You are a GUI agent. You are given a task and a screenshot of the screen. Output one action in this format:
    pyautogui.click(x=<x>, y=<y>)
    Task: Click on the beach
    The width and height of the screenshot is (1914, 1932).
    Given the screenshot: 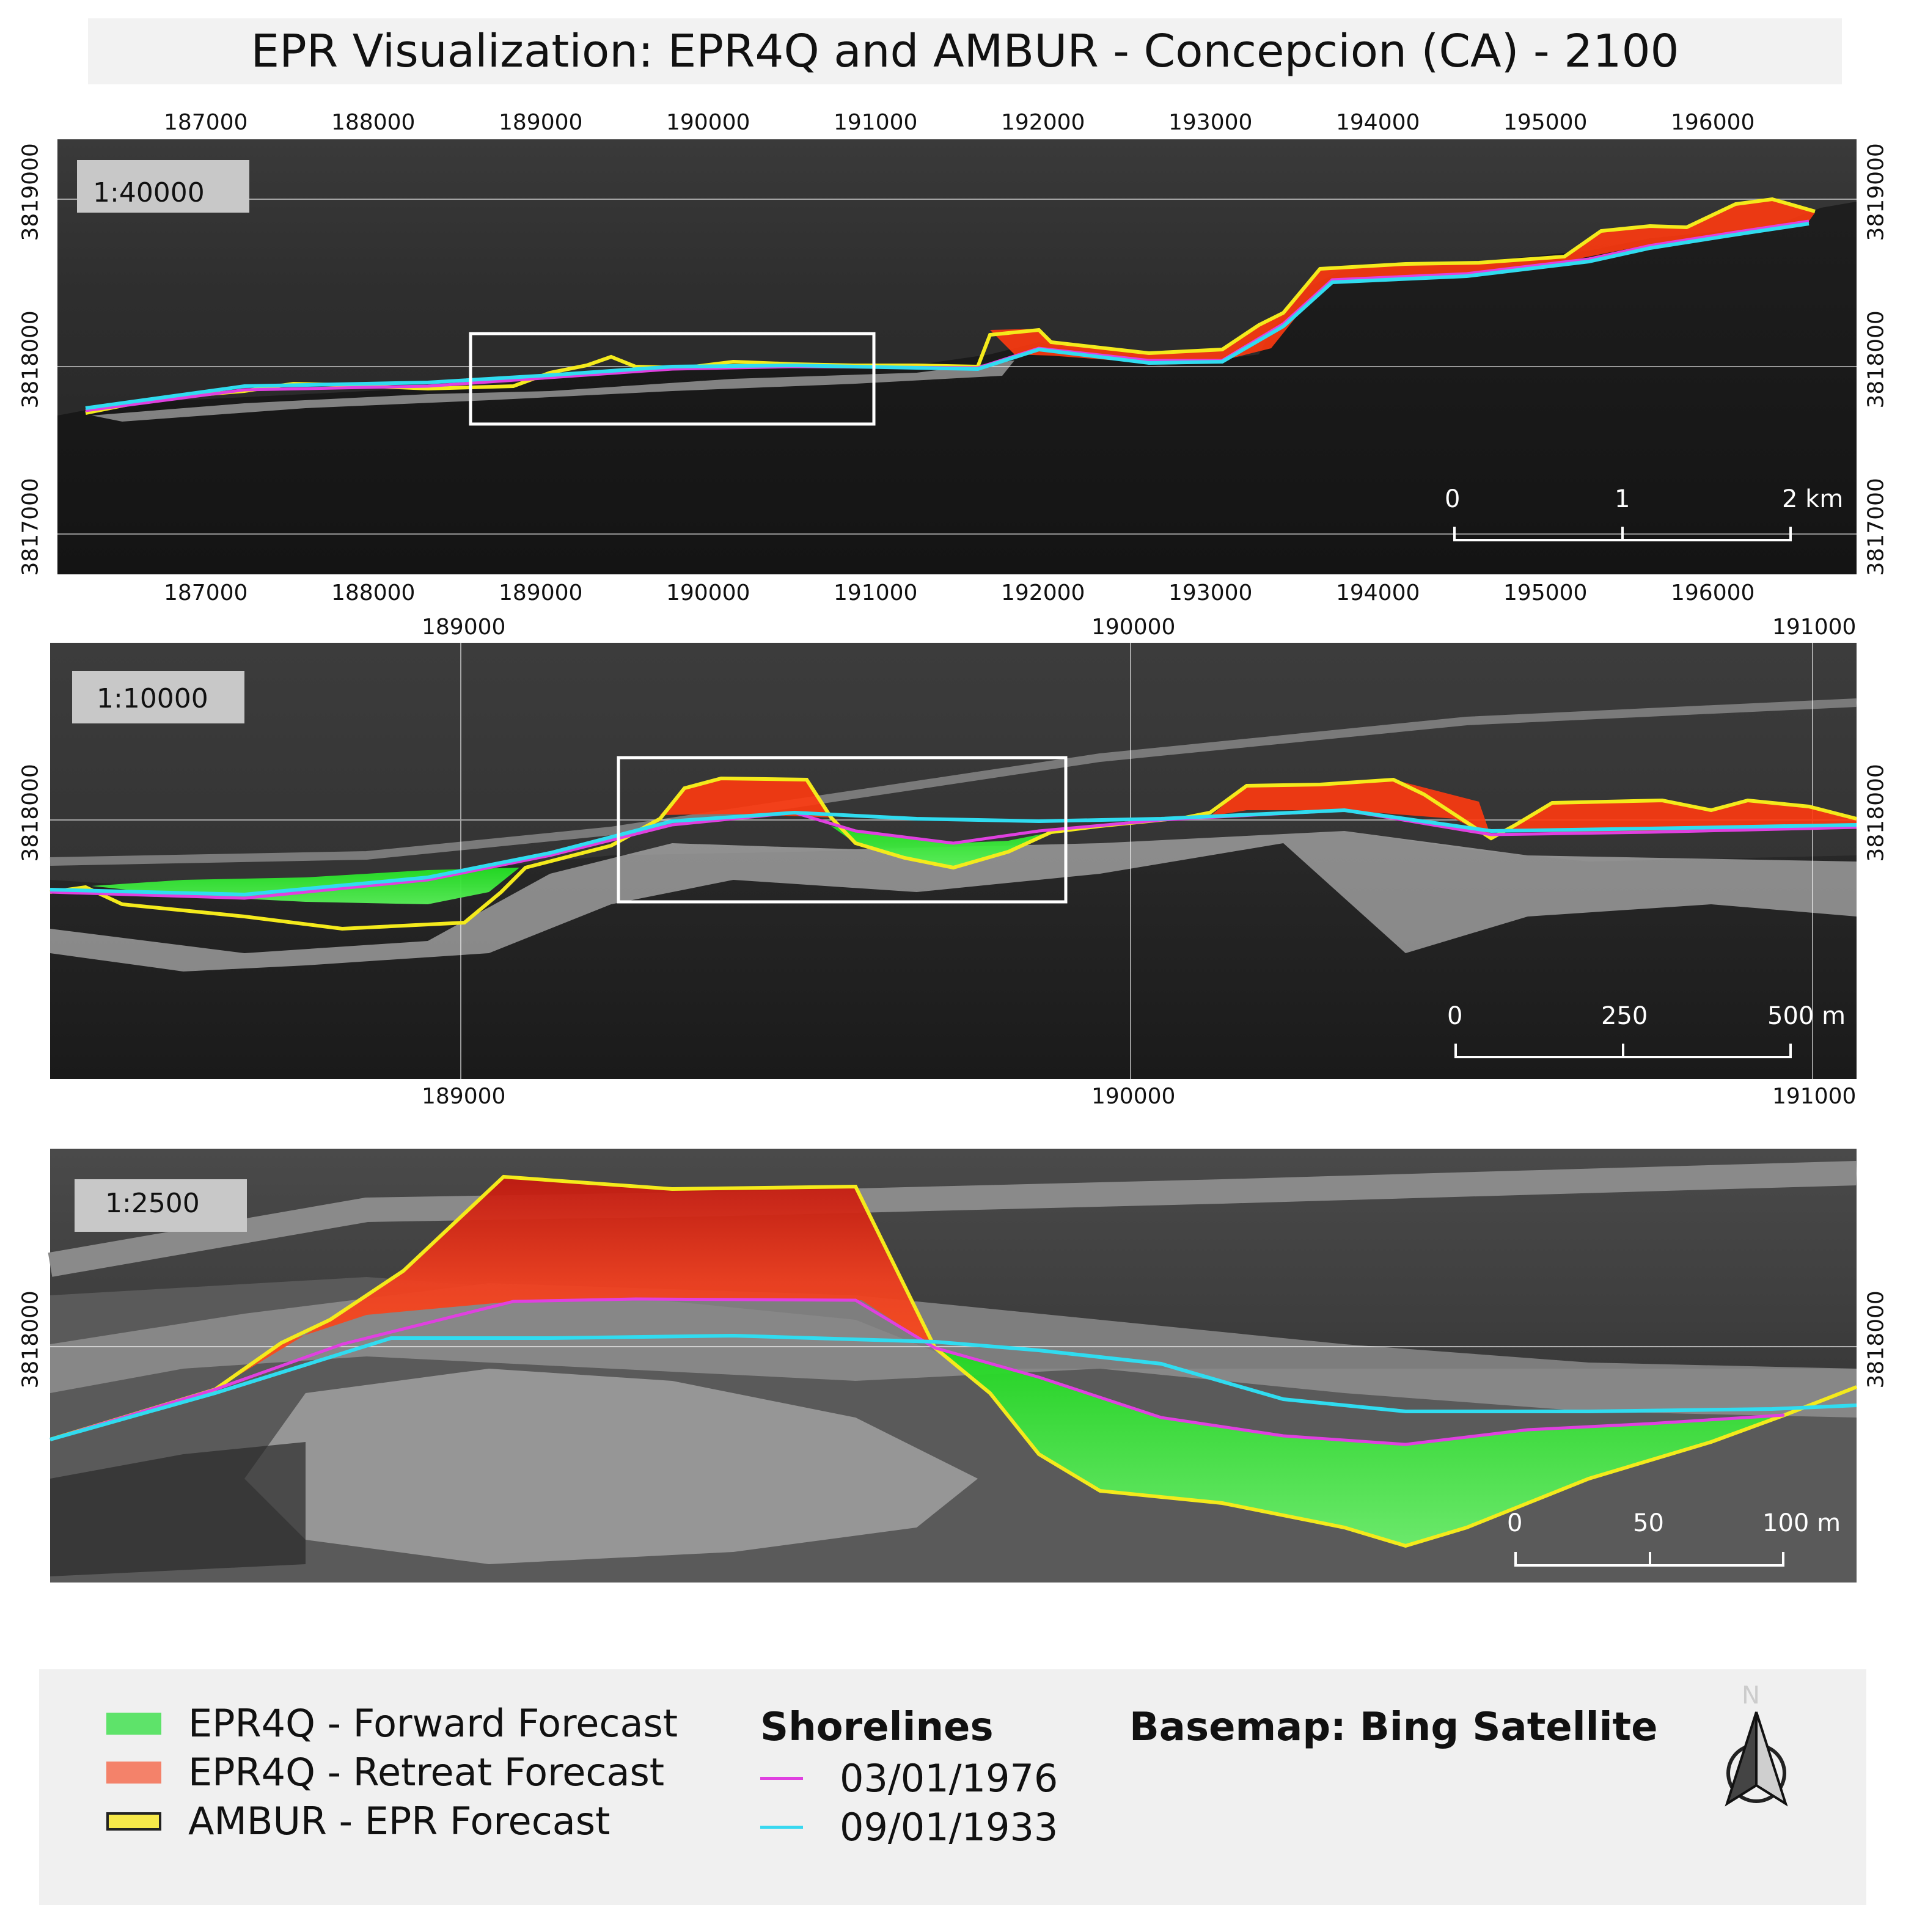 What is the action you would take?
    pyautogui.click(x=954, y=1350)
    